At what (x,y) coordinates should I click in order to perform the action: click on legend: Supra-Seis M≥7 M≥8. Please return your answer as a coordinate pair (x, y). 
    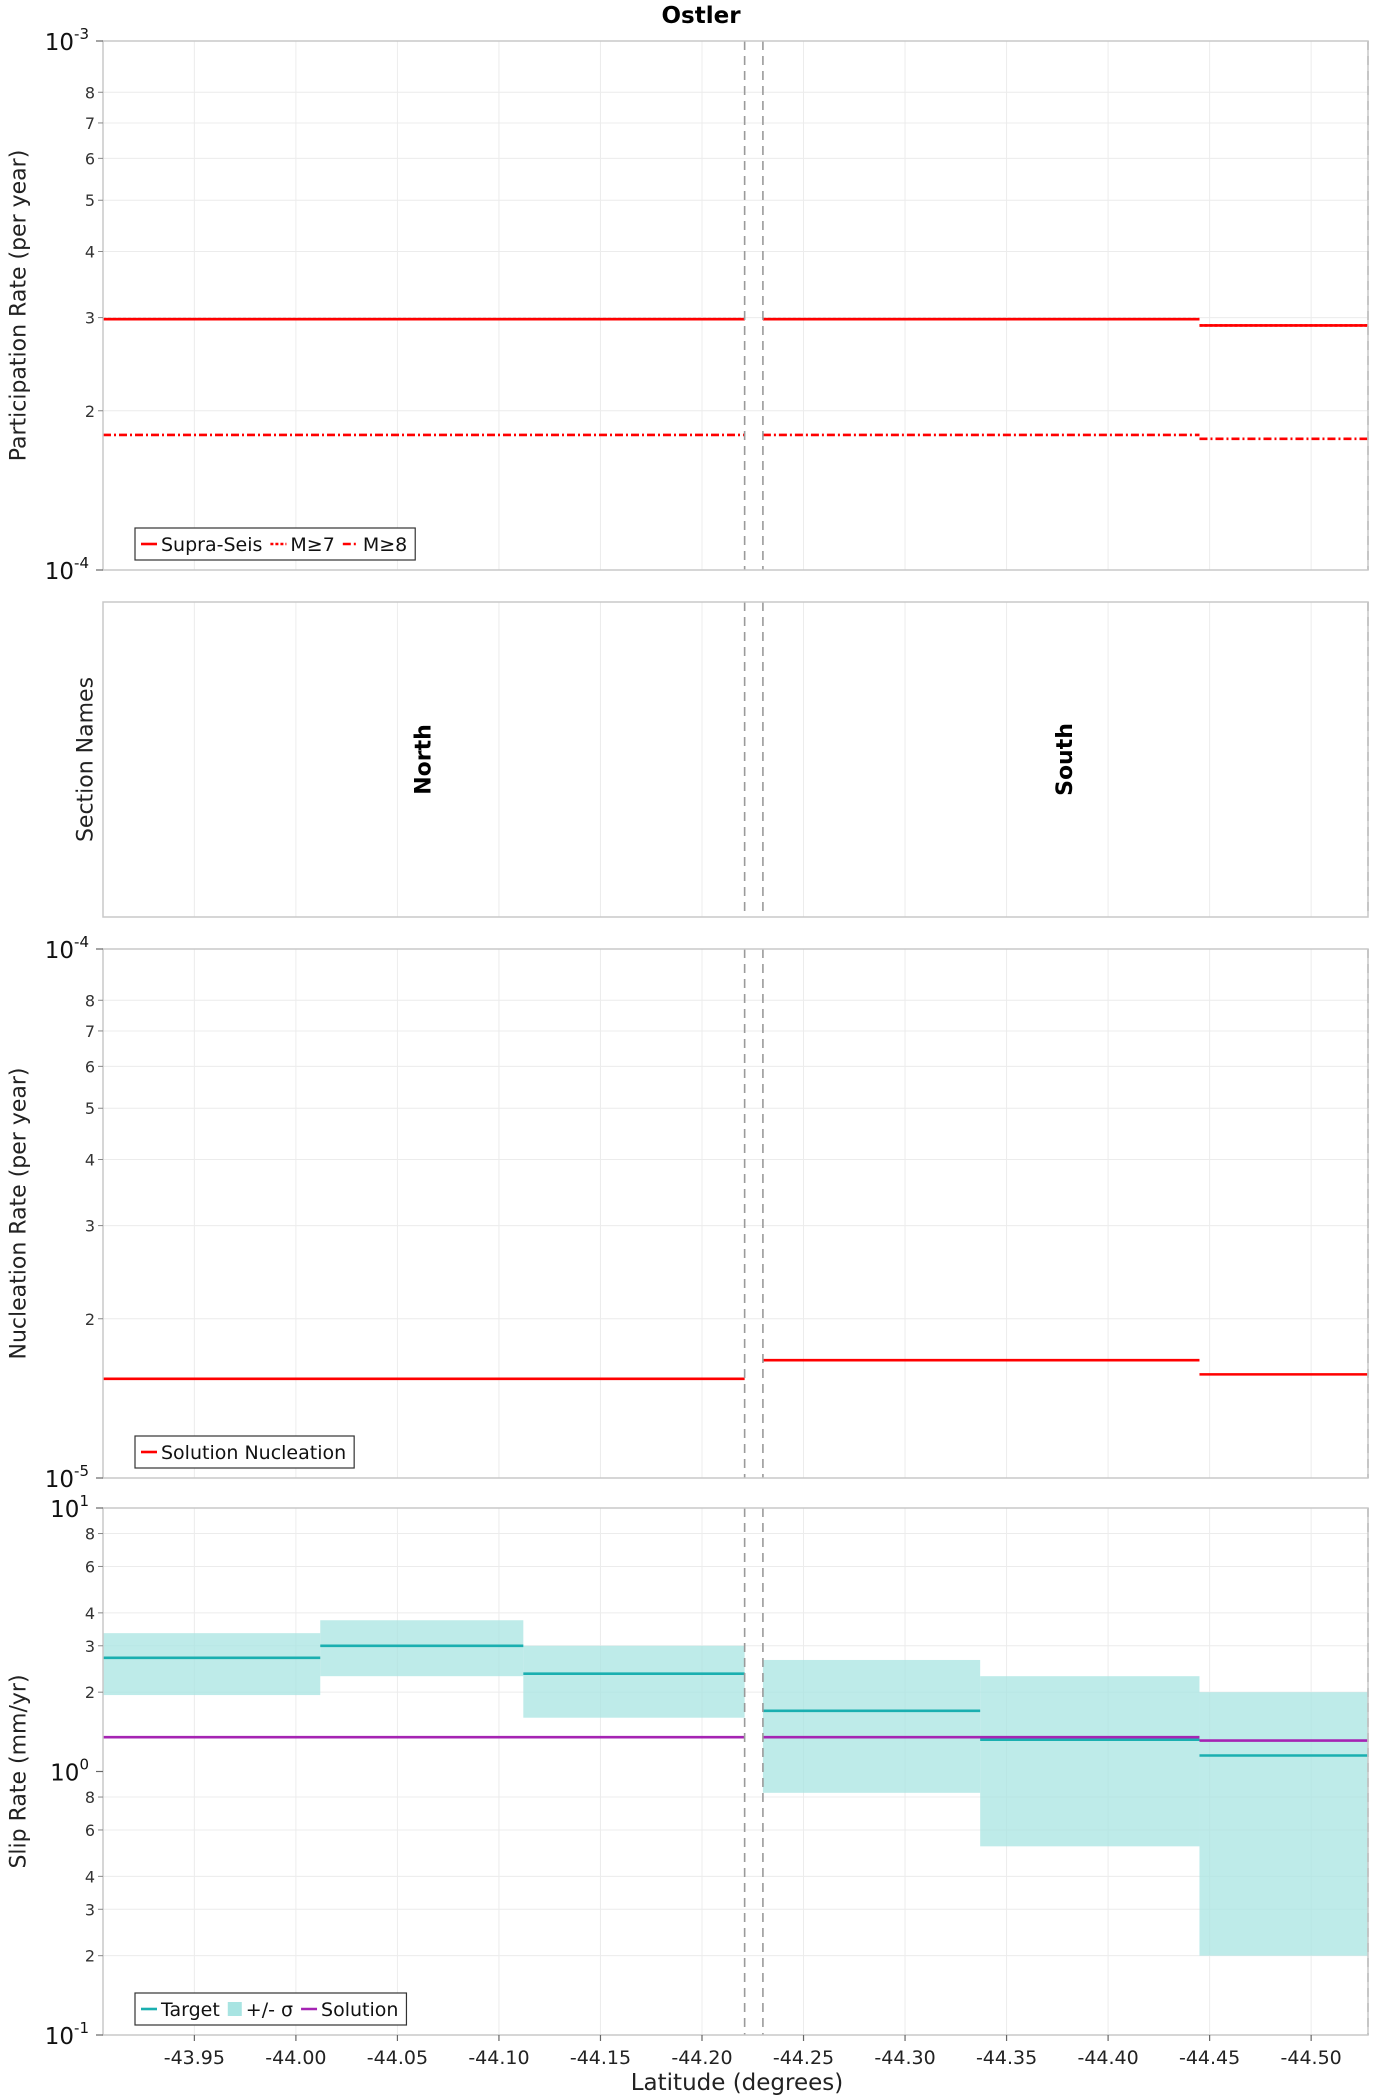
    Looking at the image, I should click on (275, 544).